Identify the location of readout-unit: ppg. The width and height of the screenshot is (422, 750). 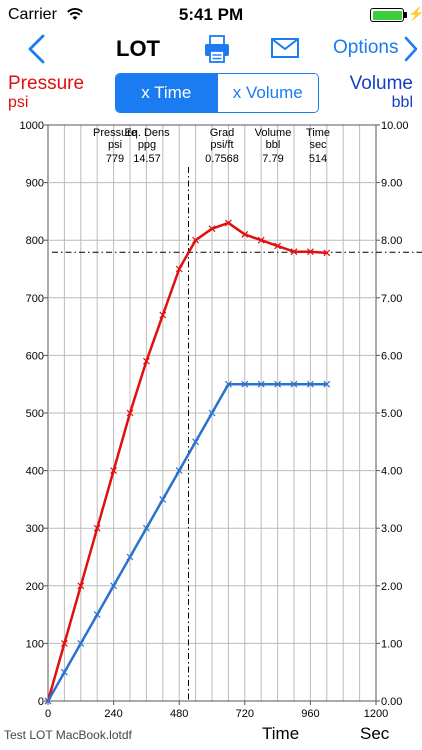
(147, 145).